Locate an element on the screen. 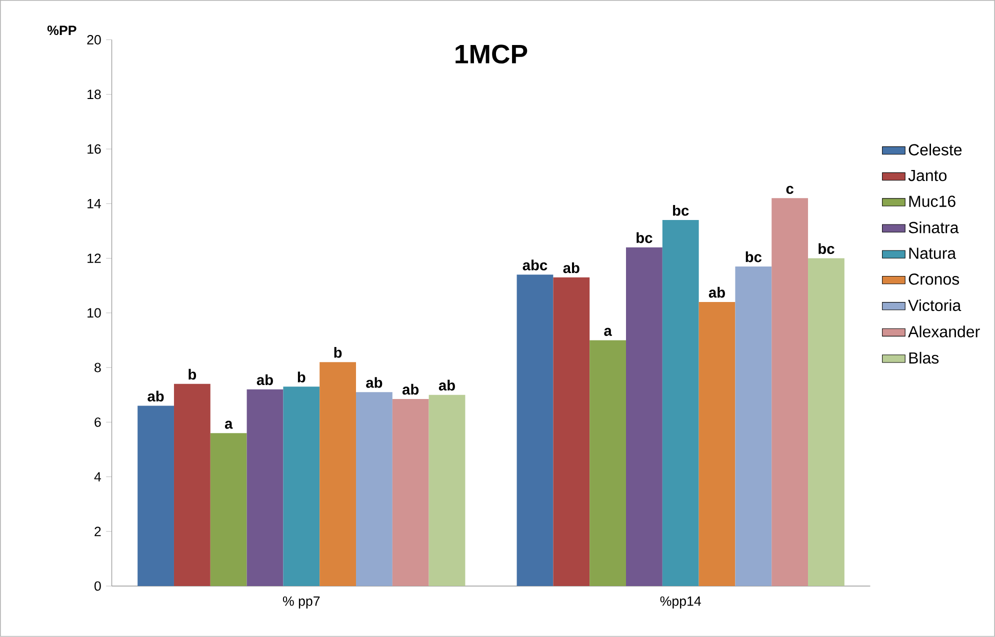 The height and width of the screenshot is (637, 995). y-tick-label: 2 is located at coordinates (97, 531).